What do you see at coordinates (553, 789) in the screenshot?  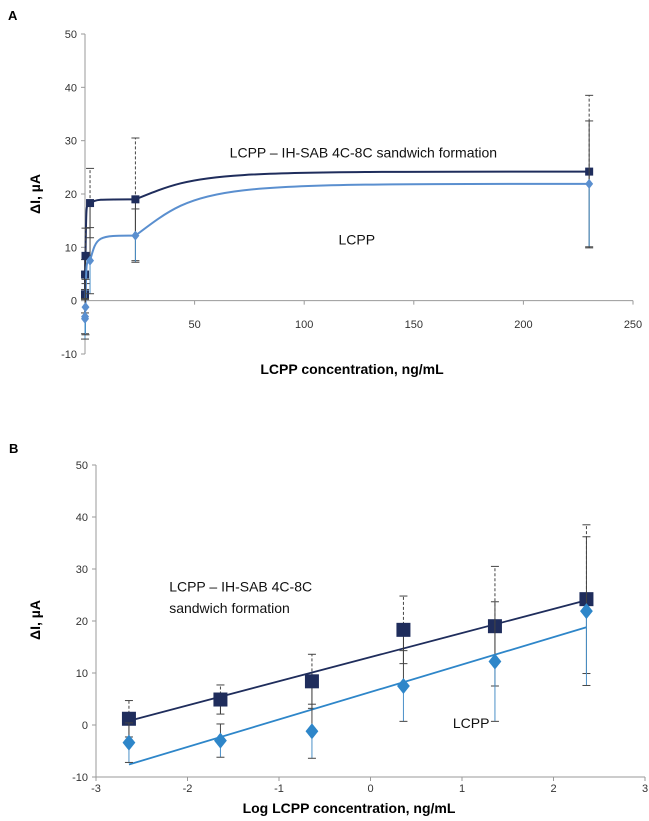 I see `x-tick-label: 2` at bounding box center [553, 789].